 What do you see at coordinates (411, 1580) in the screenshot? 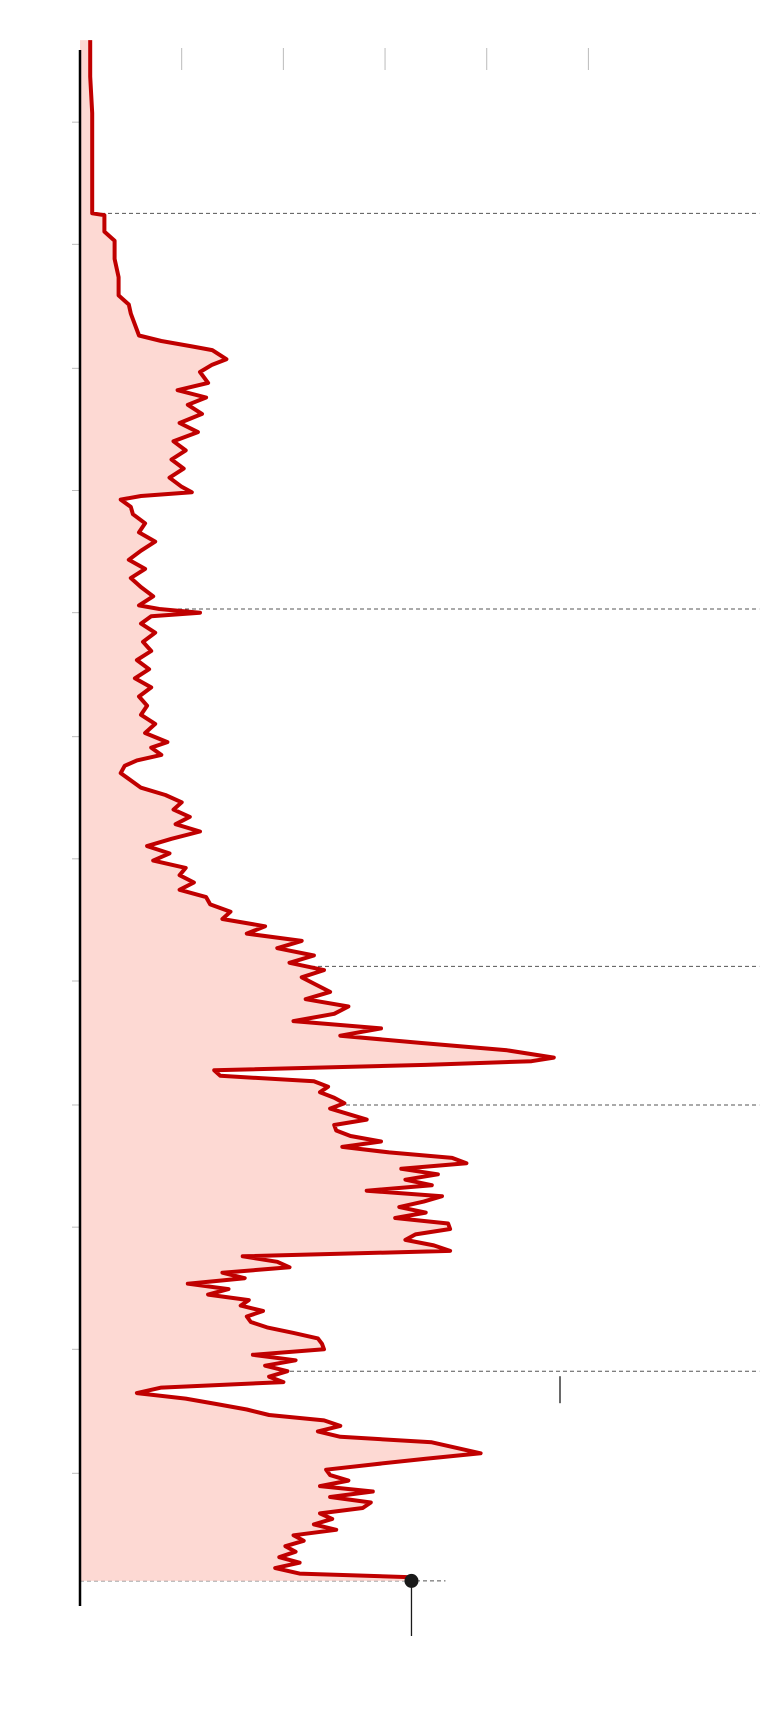
I see `latest-value-marker` at bounding box center [411, 1580].